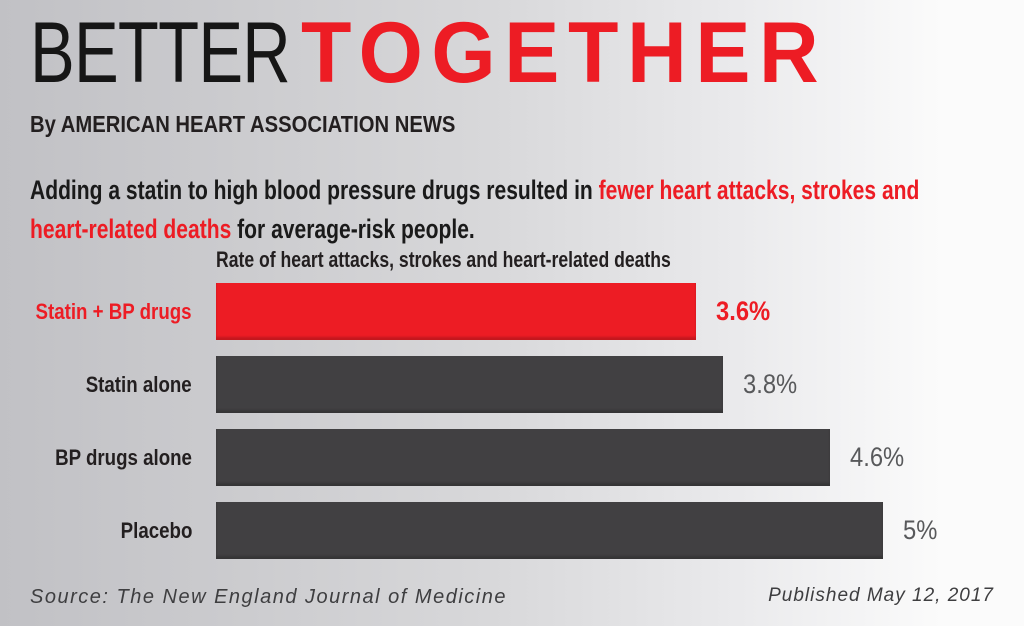 The width and height of the screenshot is (1024, 626). I want to click on bar-value-label: 5%, so click(920, 530).